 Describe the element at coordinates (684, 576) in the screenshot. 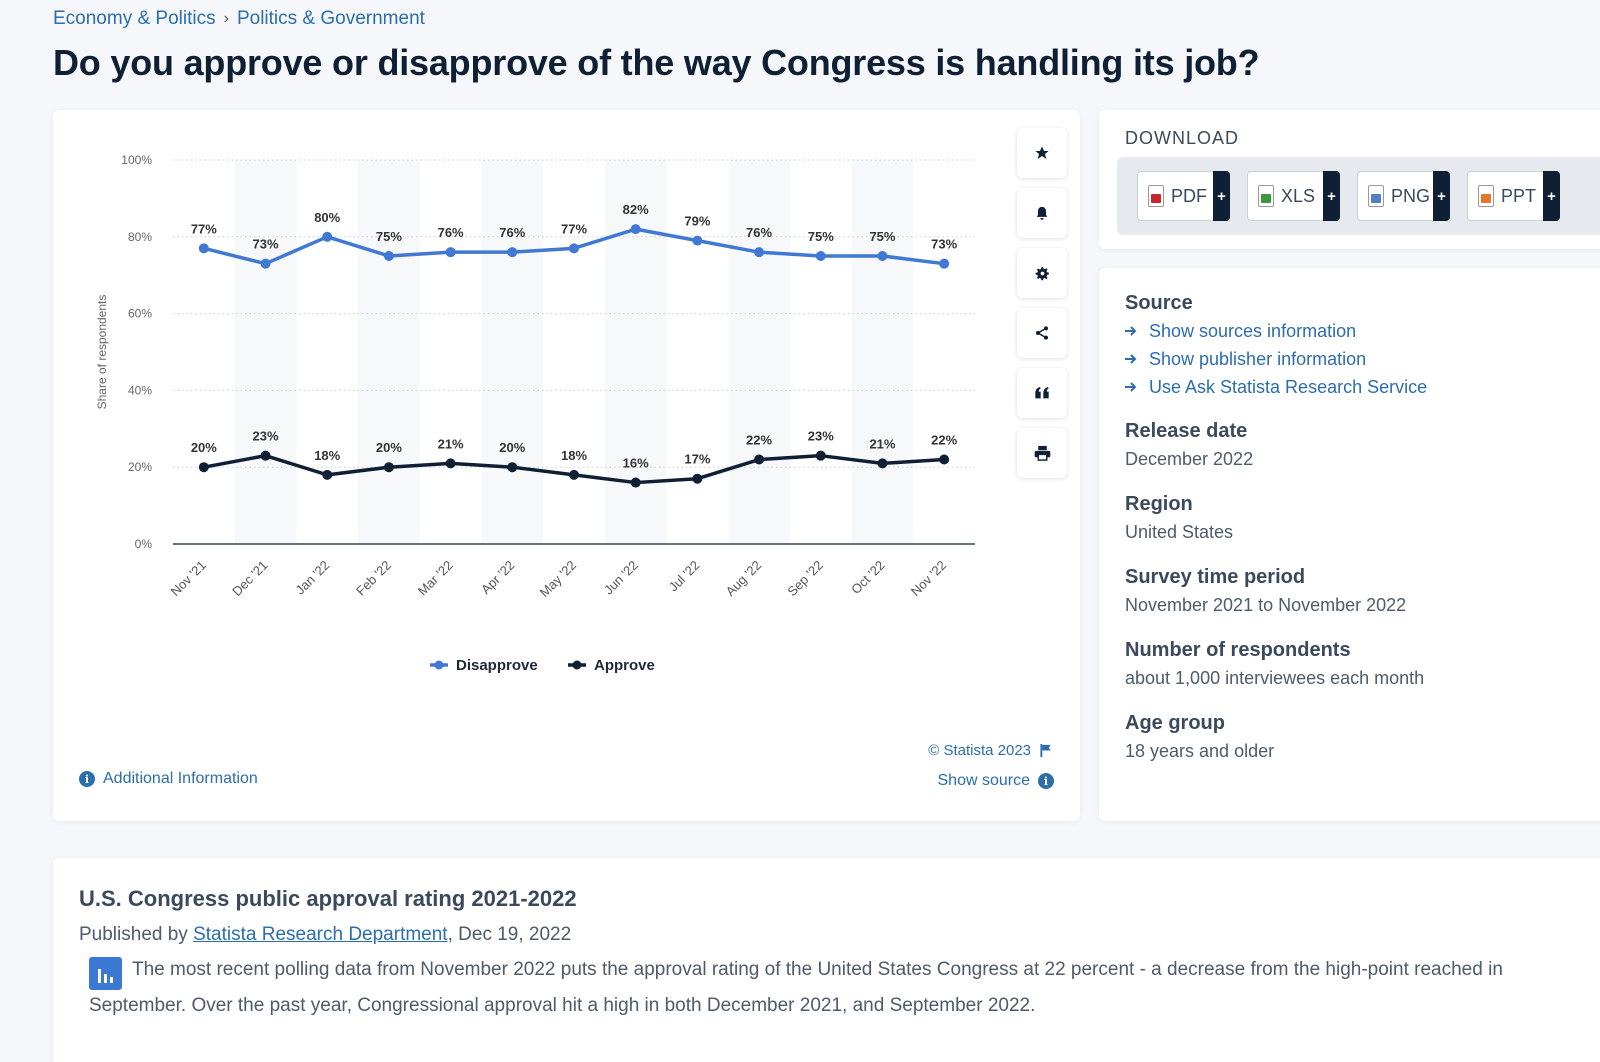

I see `x-tick-label: Jul '22` at that location.